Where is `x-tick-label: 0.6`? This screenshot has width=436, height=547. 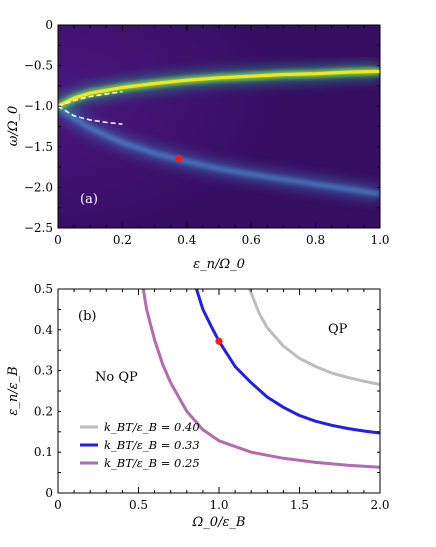 x-tick-label: 0.6 is located at coordinates (251, 240).